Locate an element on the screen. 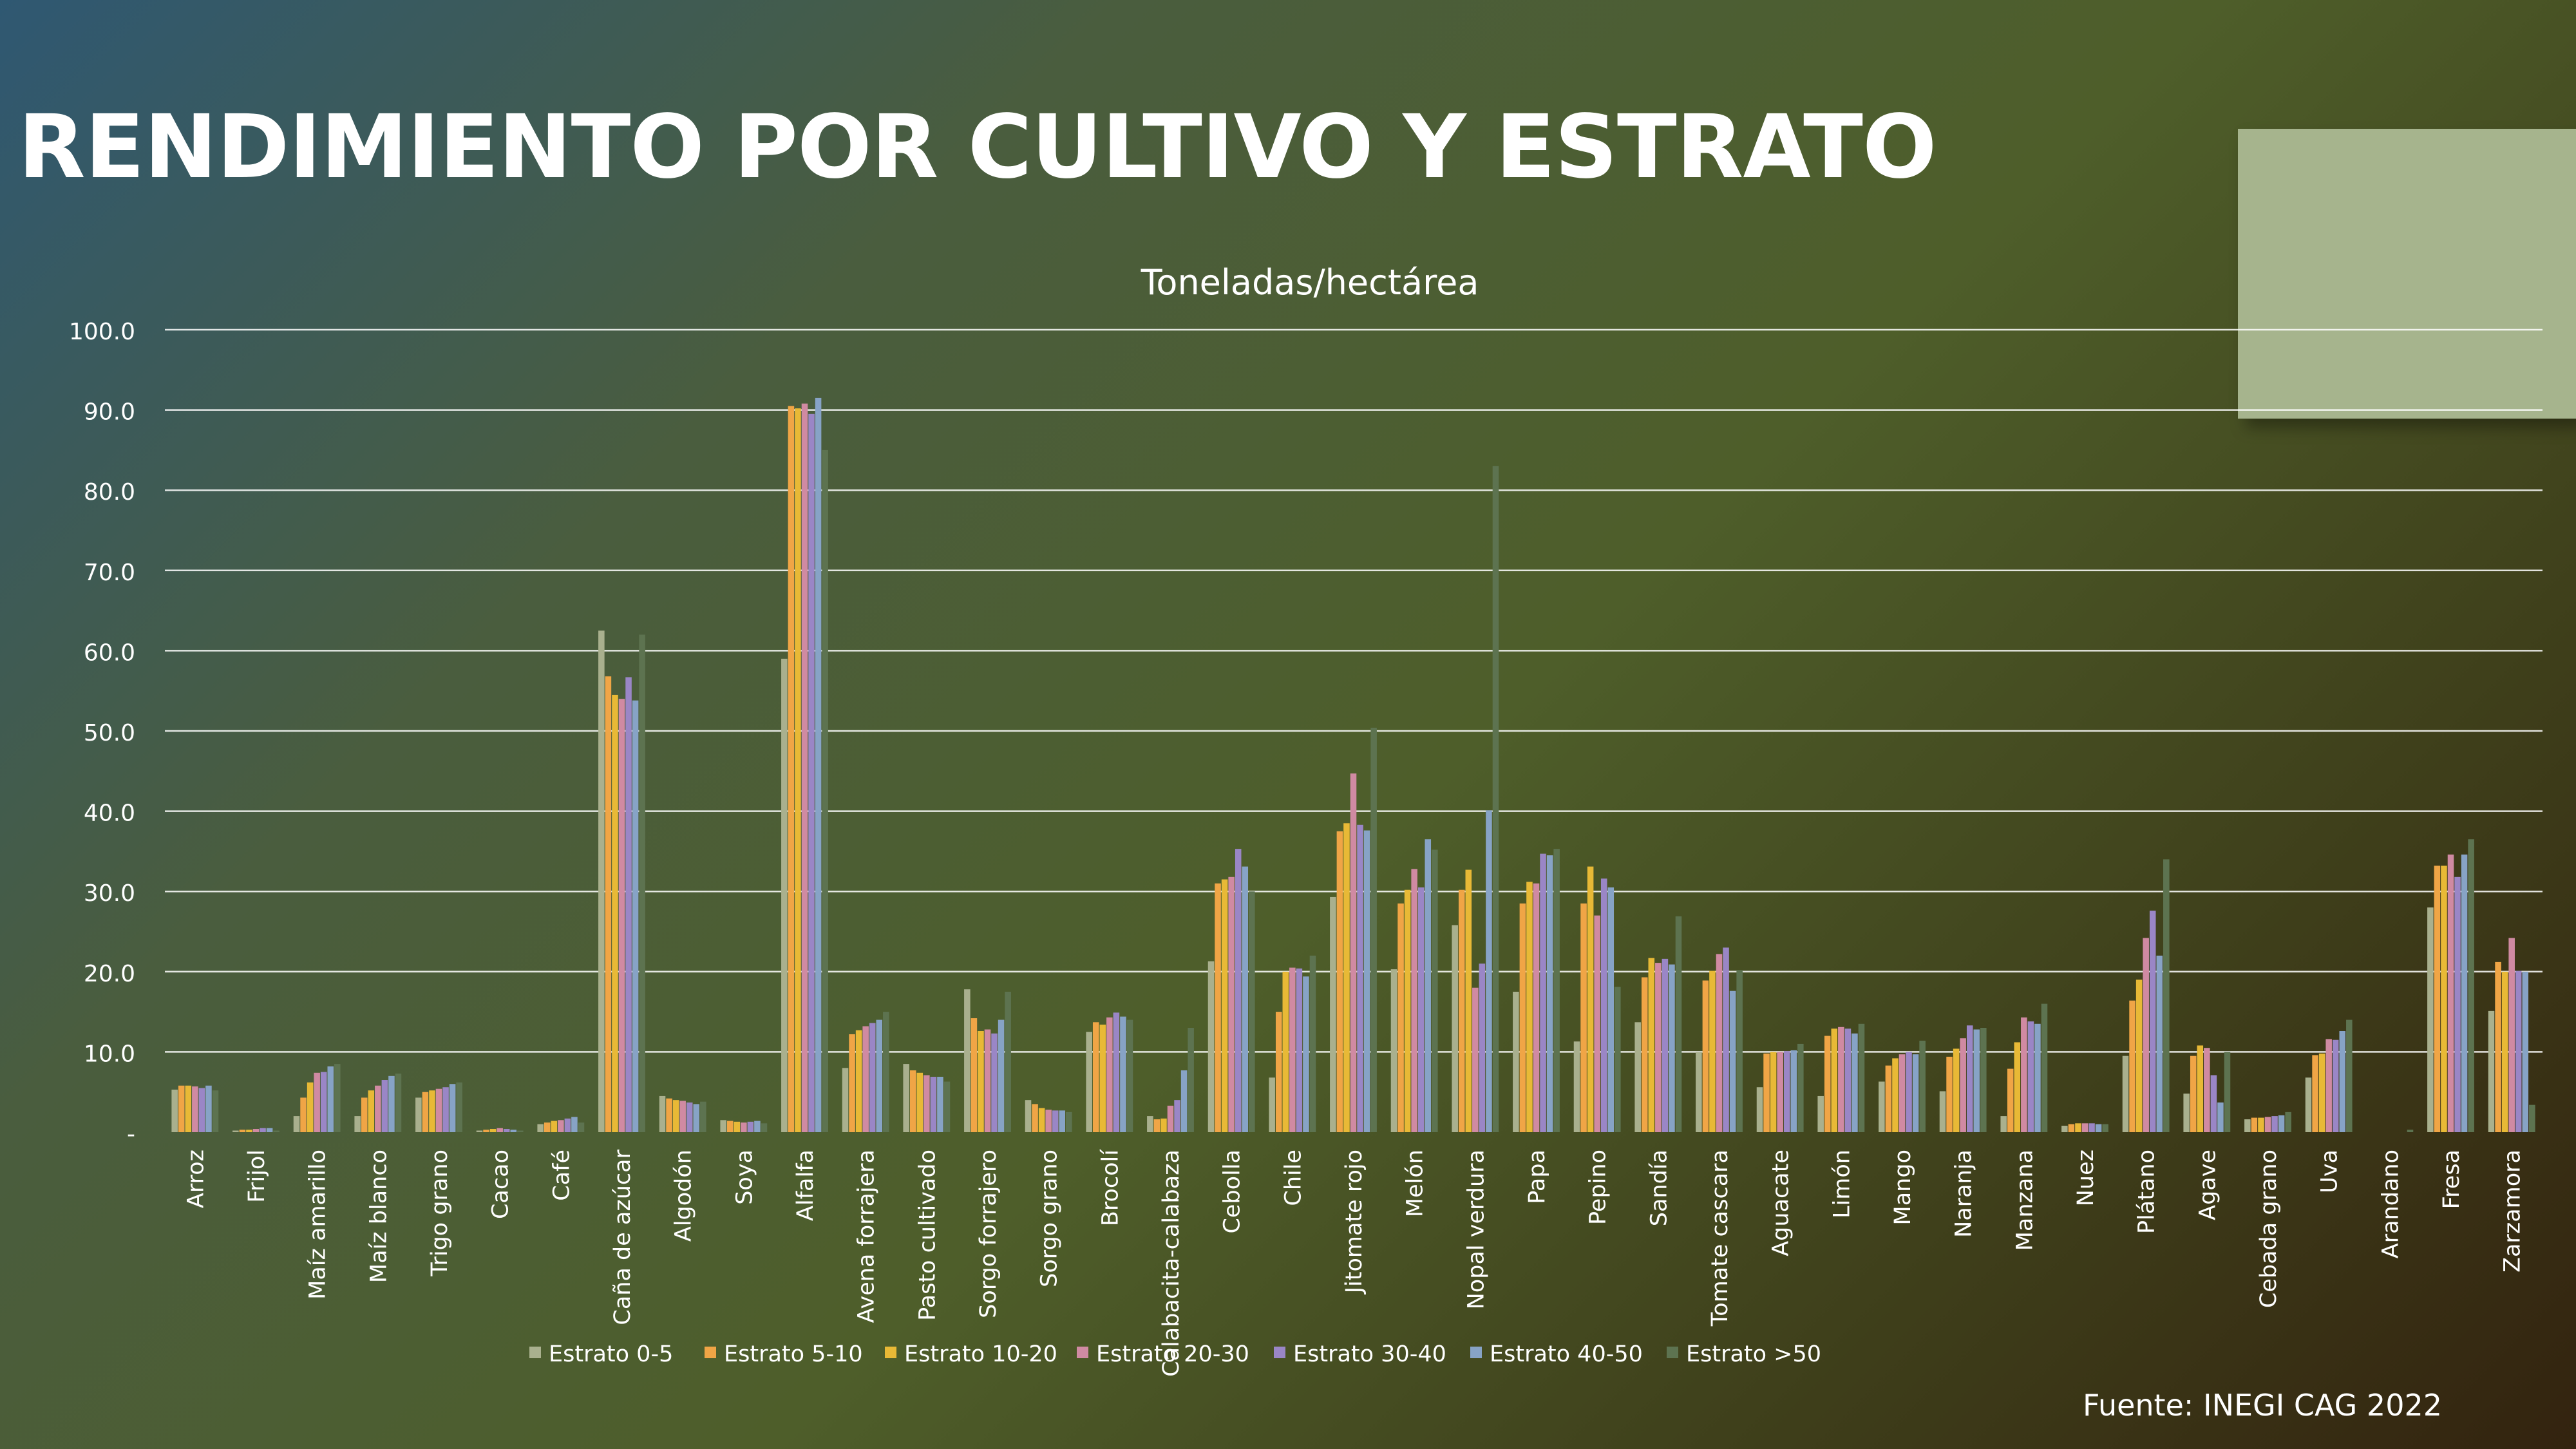  x-tick-label: Papa is located at coordinates (1537, 1177).